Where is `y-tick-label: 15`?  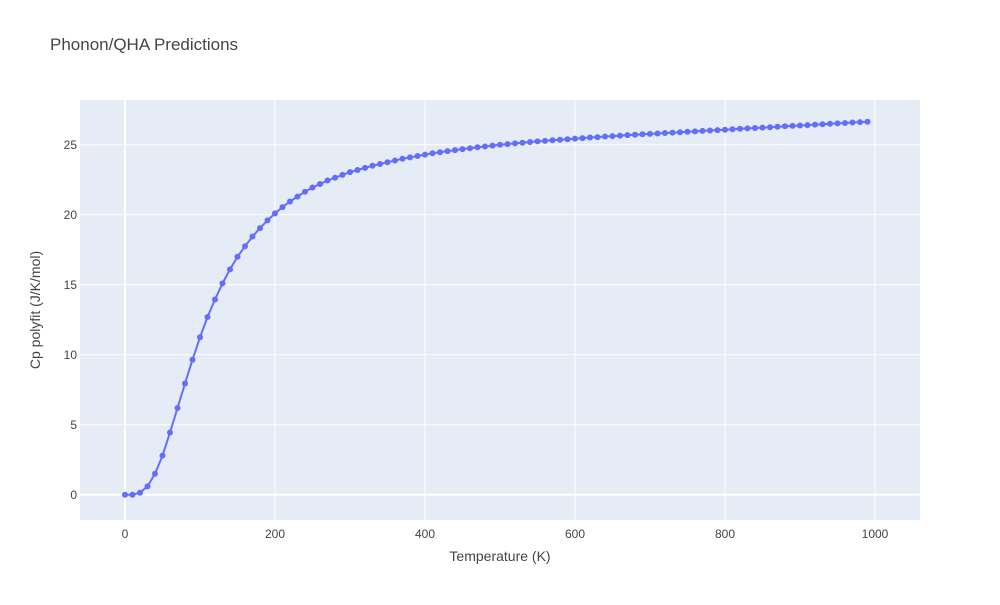 y-tick-label: 15 is located at coordinates (71, 285).